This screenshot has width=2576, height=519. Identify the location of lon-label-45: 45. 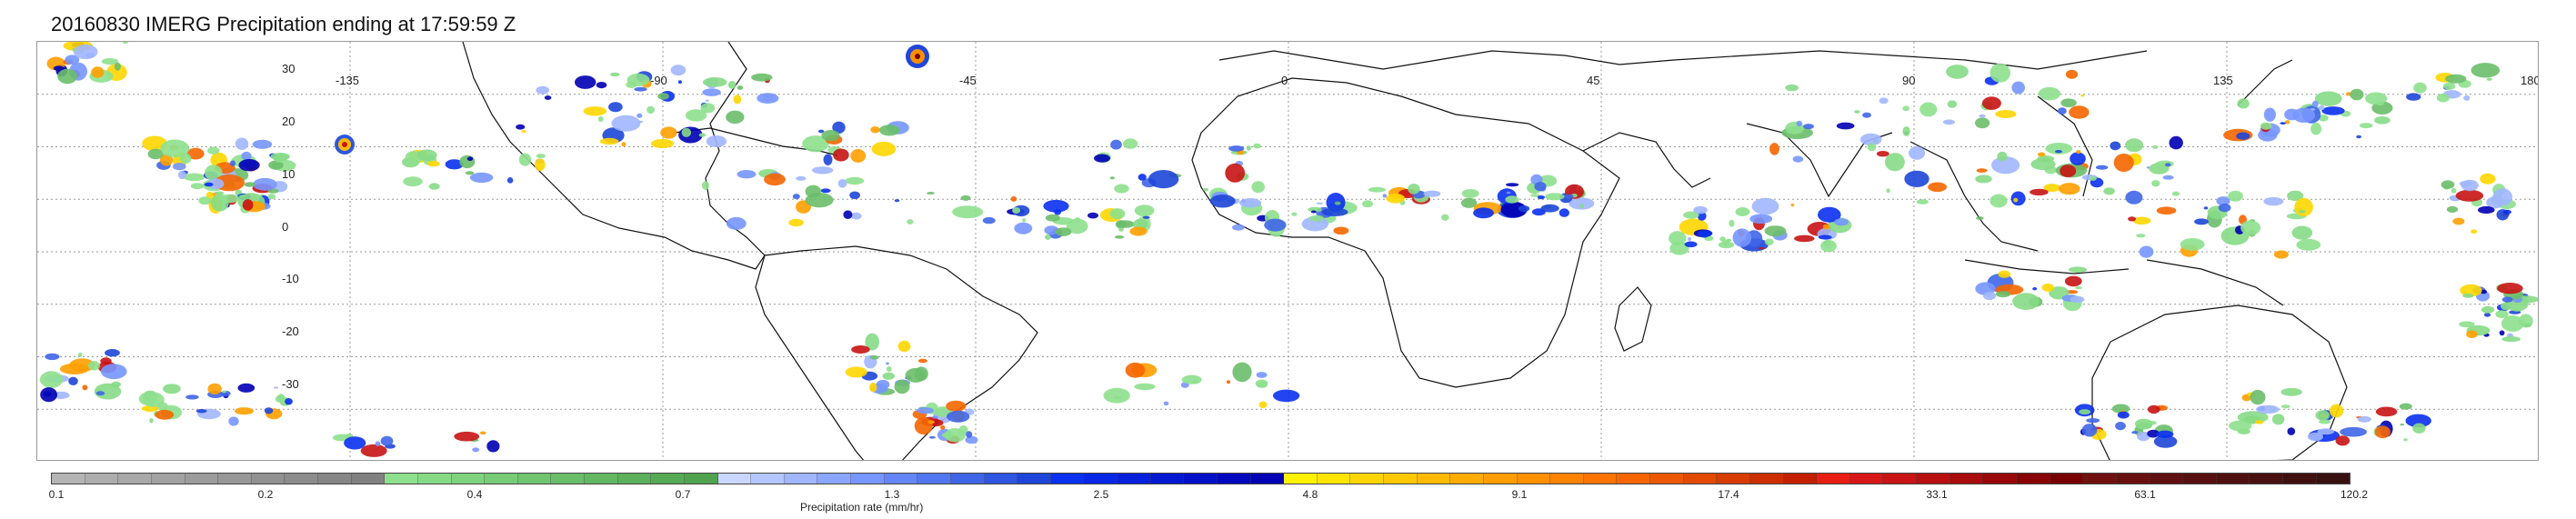
(1594, 80).